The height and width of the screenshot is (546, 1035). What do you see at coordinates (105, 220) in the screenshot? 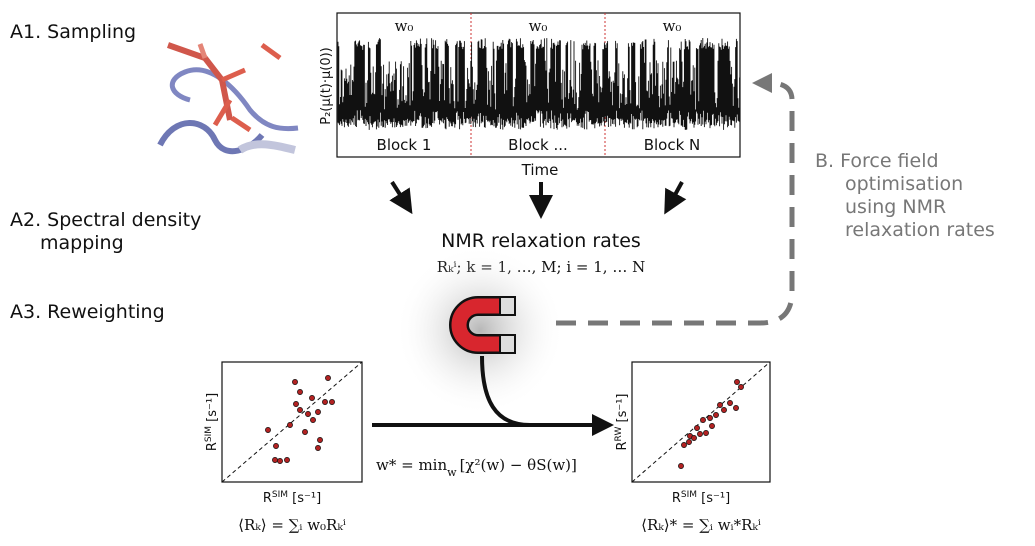
I see `panel-label: A2. Spectral density` at bounding box center [105, 220].